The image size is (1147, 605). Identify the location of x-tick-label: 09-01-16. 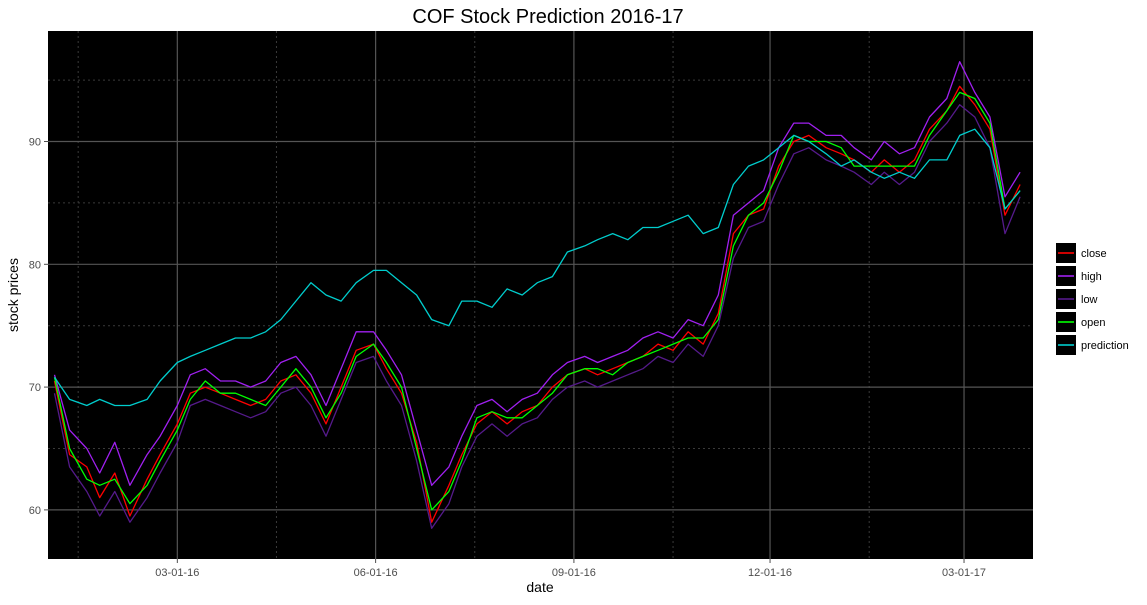
(574, 573).